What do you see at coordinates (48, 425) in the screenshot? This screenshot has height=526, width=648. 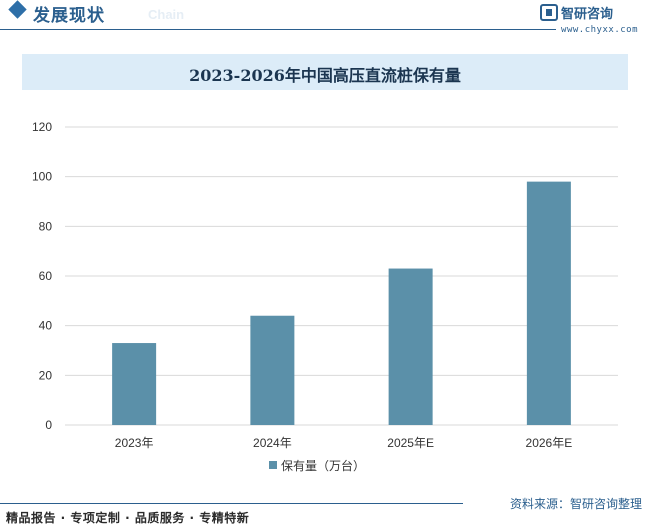 I see `y-tick-label: 0` at bounding box center [48, 425].